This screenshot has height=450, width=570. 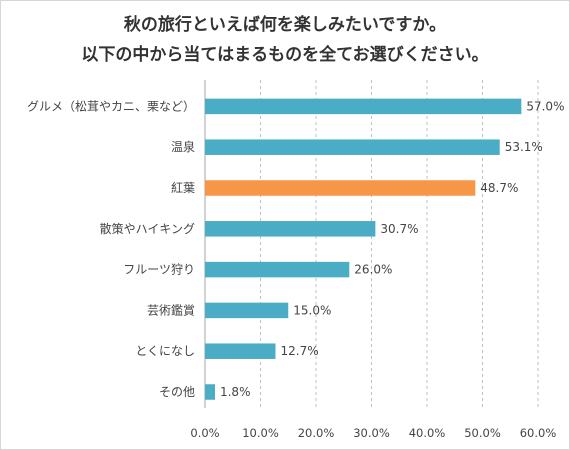 What do you see at coordinates (399, 229) in the screenshot?
I see `data-label: 30.7%` at bounding box center [399, 229].